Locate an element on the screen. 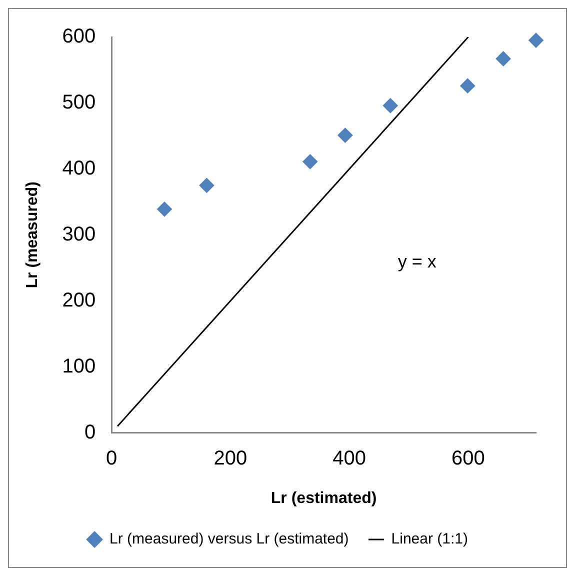 The width and height of the screenshot is (577, 578). y-tick-label: 0 is located at coordinates (90, 432).